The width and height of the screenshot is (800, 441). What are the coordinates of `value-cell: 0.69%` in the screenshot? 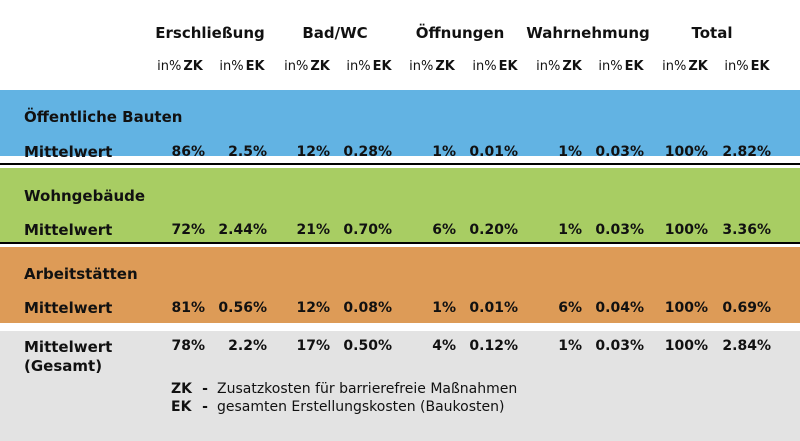 It's located at (746, 308).